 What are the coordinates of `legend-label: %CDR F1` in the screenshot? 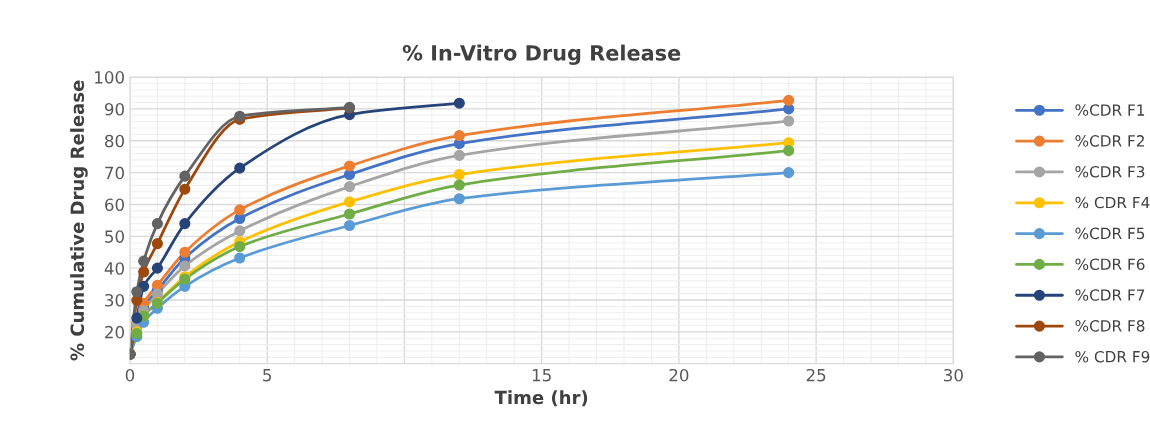 It's located at (1110, 110).